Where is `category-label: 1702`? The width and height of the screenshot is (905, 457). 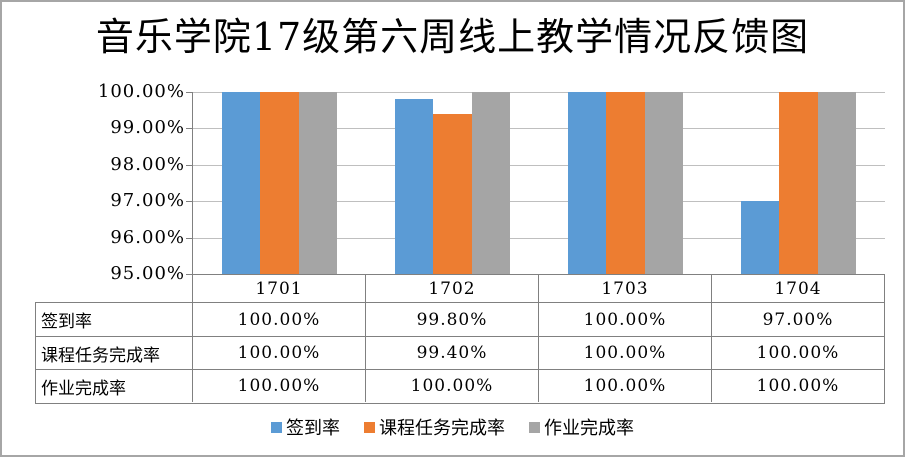
category-label: 1702 is located at coordinates (451, 288).